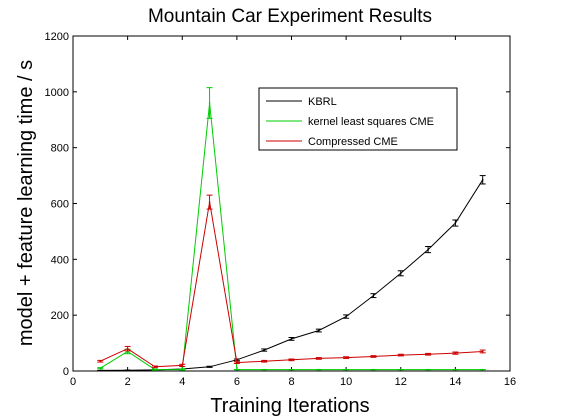 This screenshot has width=561, height=419. What do you see at coordinates (57, 93) in the screenshot?
I see `y-tick-label: 1000` at bounding box center [57, 93].